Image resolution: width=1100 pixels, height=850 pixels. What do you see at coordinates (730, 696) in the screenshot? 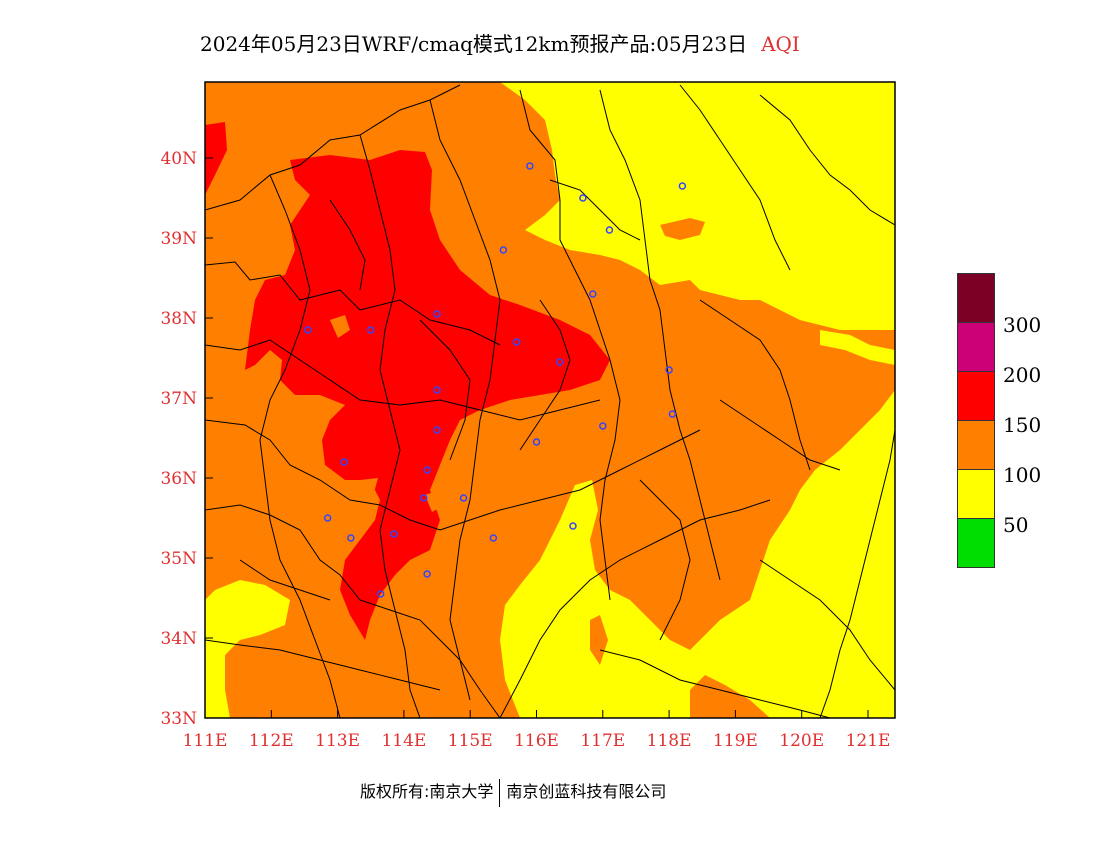
I see `aqi-patch-100-150-b` at bounding box center [730, 696].